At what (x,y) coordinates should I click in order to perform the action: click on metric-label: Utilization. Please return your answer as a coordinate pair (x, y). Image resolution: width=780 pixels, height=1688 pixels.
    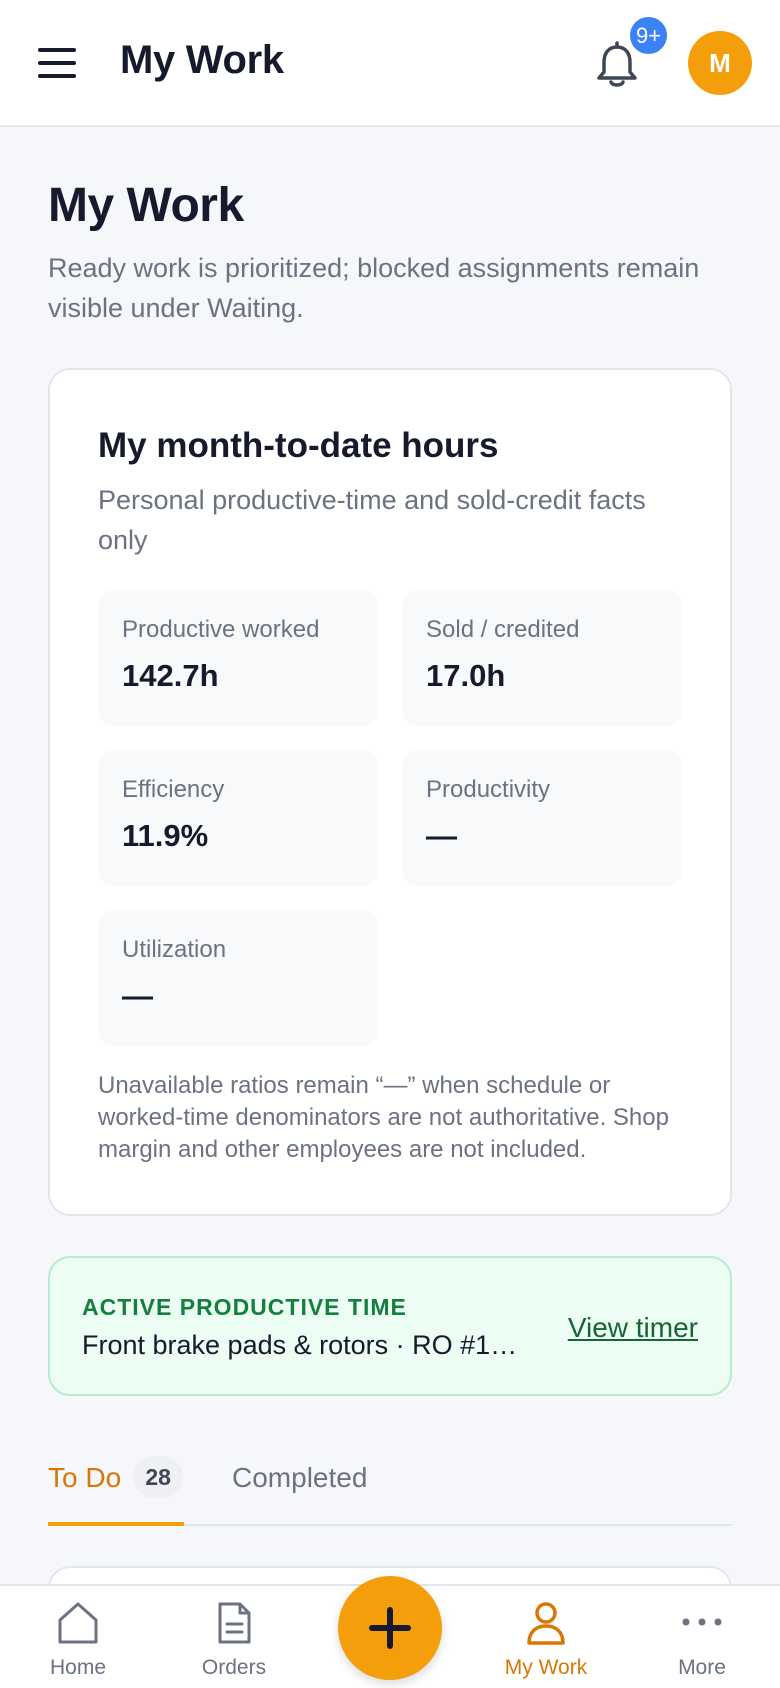
    Looking at the image, I should click on (174, 949).